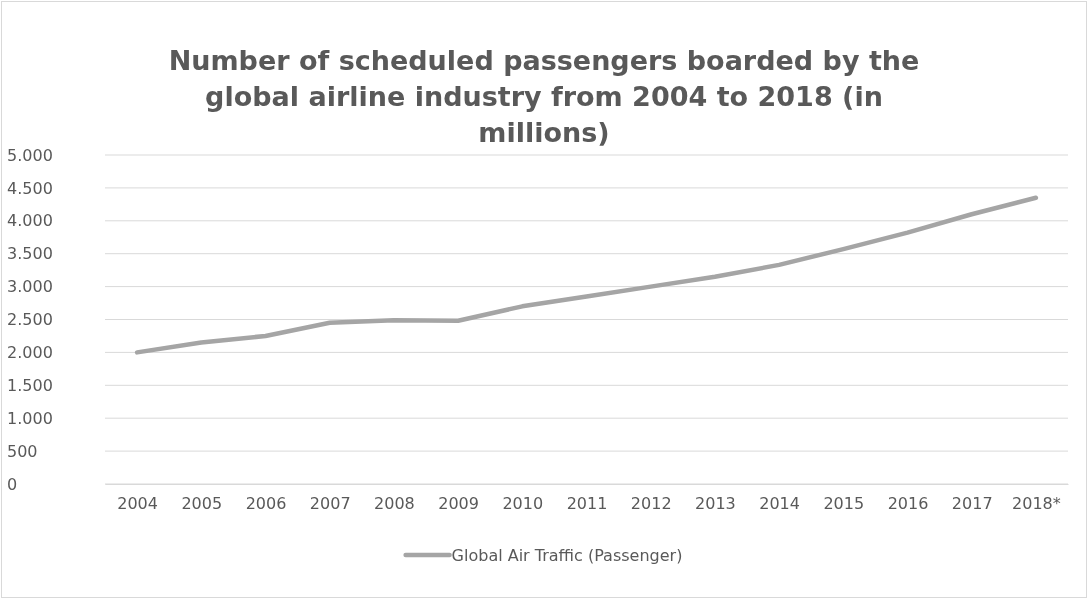 The image size is (1088, 599). Describe the element at coordinates (12, 484) in the screenshot. I see `y-tick-label: 0` at that location.